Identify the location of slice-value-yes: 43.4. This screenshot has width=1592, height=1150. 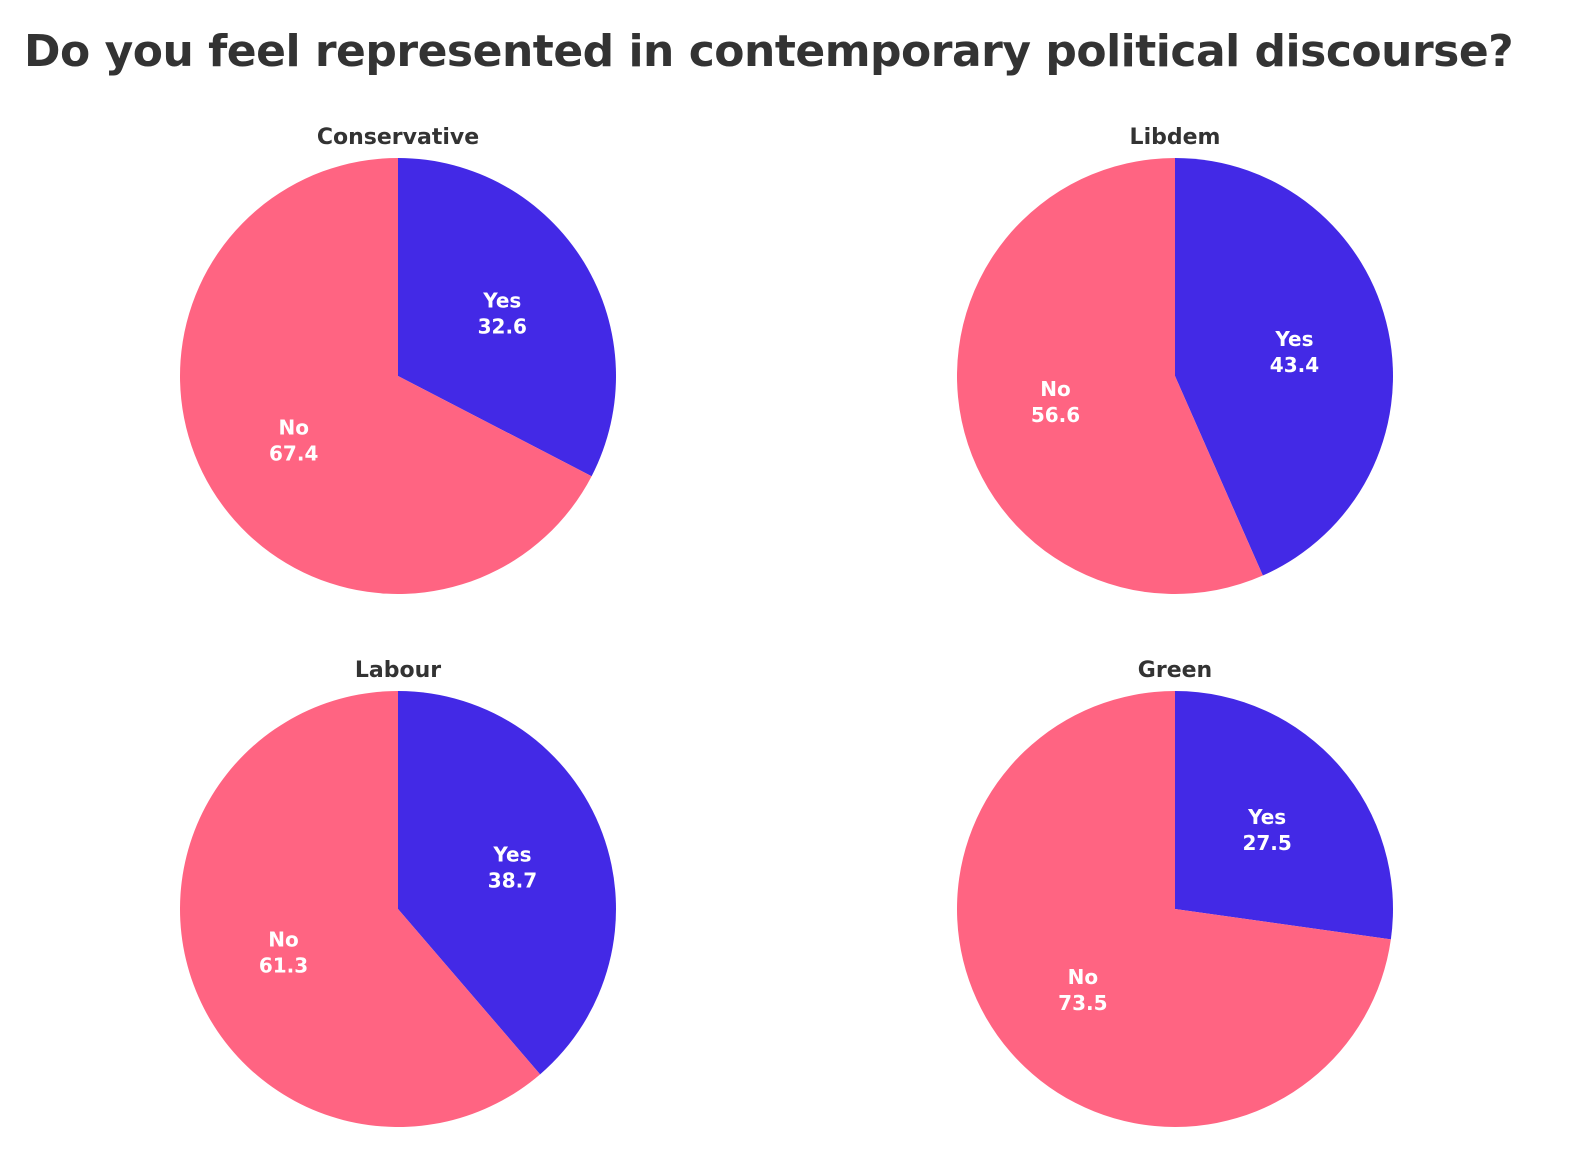
(1294, 365).